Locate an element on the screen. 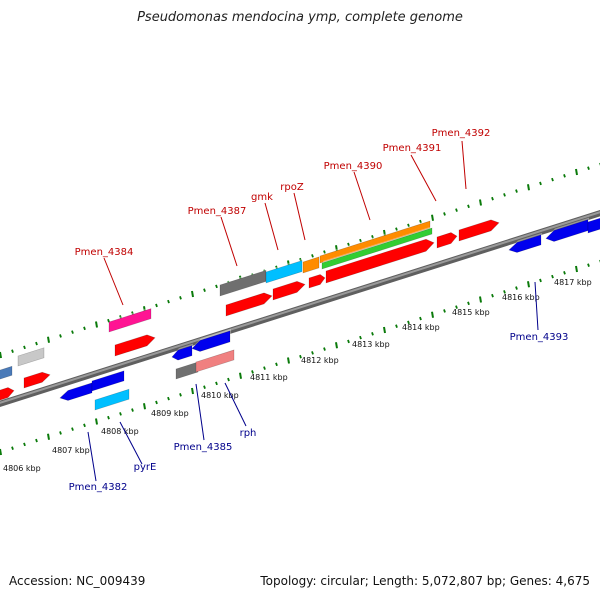 Image resolution: width=600 pixels, height=600 pixels. gene-block-green is located at coordinates (377, 248).